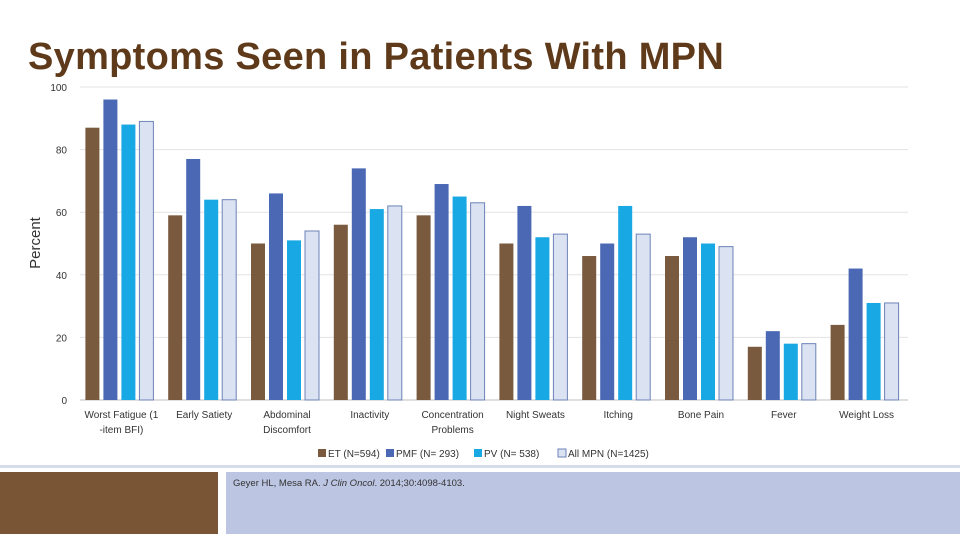 This screenshot has height=540, width=960. I want to click on x-tick-label: Worst Fatigue (1 -item BFI), so click(122, 423).